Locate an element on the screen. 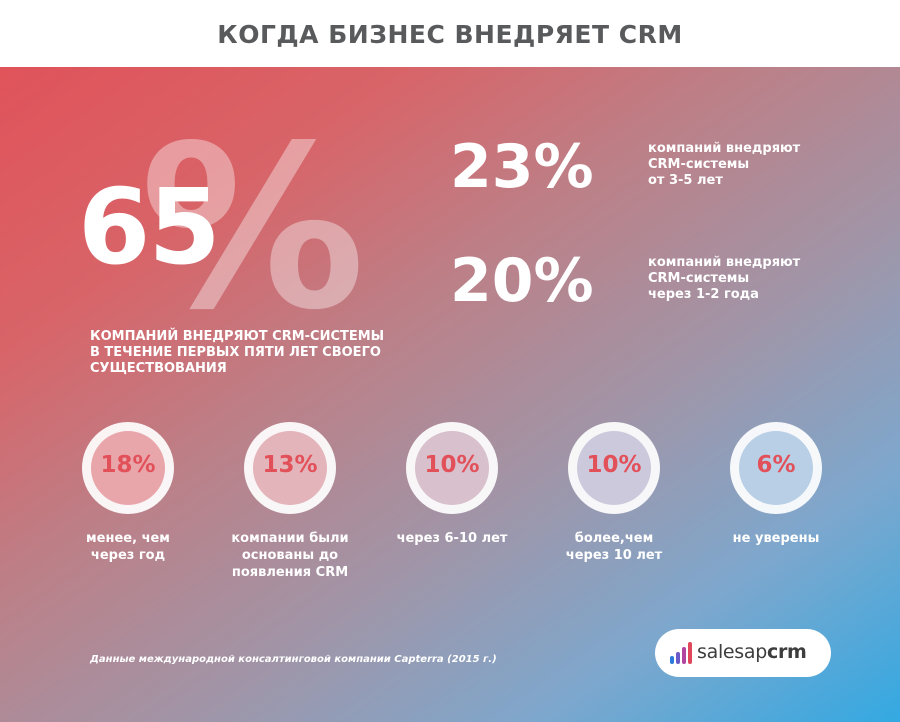  salesapcrm-logo: salesapcrm is located at coordinates (743, 653).